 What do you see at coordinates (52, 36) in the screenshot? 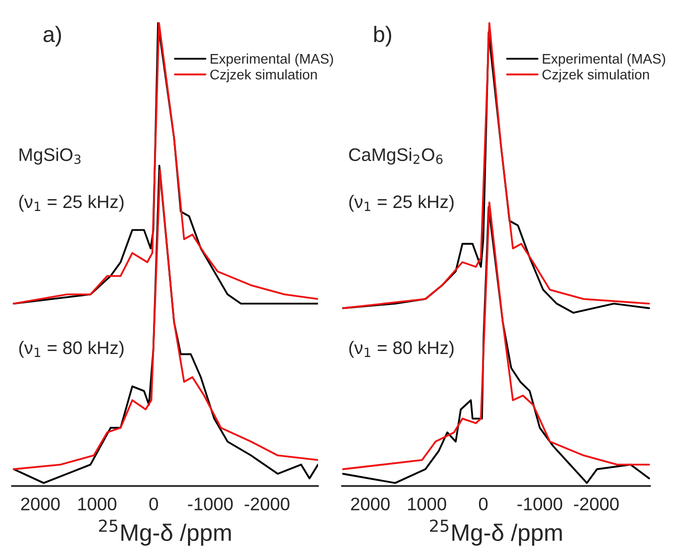
I see `annotation: a)` at bounding box center [52, 36].